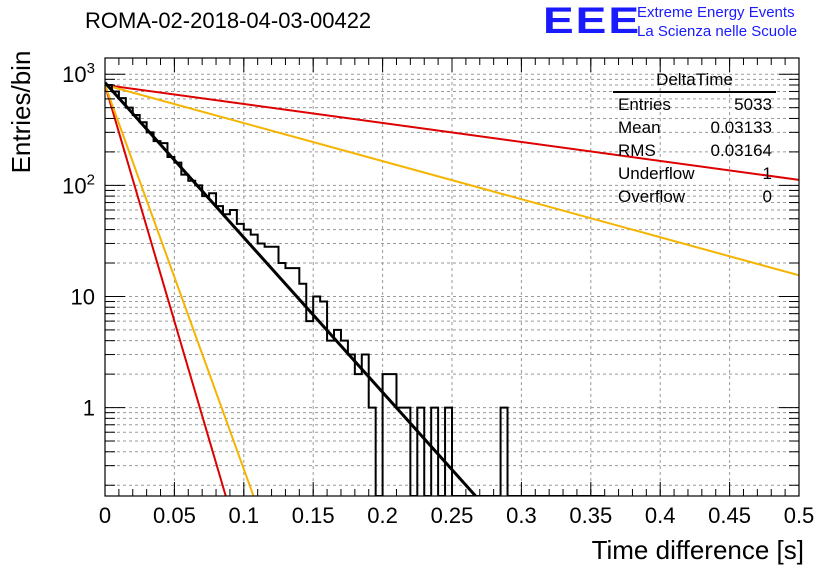 The width and height of the screenshot is (836, 572). I want to click on stats-label: Mean, so click(639, 127).